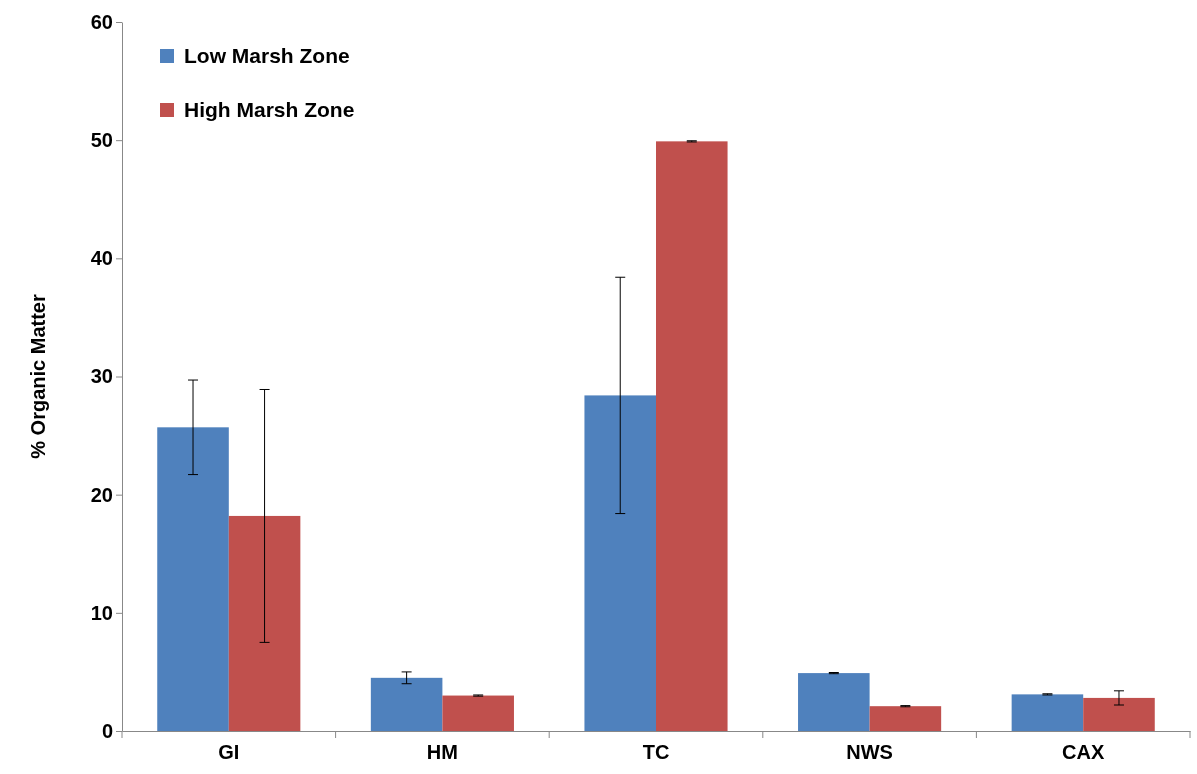 This screenshot has height=774, width=1197. What do you see at coordinates (1083, 752) in the screenshot?
I see `x-tick-label: CAX` at bounding box center [1083, 752].